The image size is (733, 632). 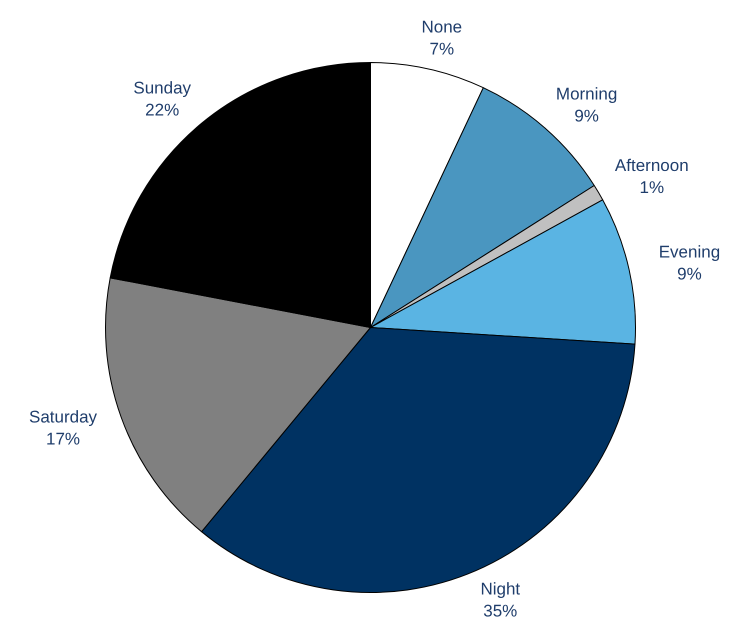 I want to click on slice-label: Night, so click(x=500, y=588).